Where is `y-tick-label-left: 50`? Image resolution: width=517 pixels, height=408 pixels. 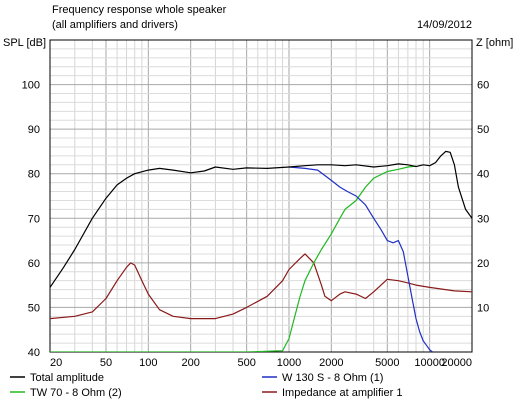
y-tick-label-left: 50 is located at coordinates (34, 308).